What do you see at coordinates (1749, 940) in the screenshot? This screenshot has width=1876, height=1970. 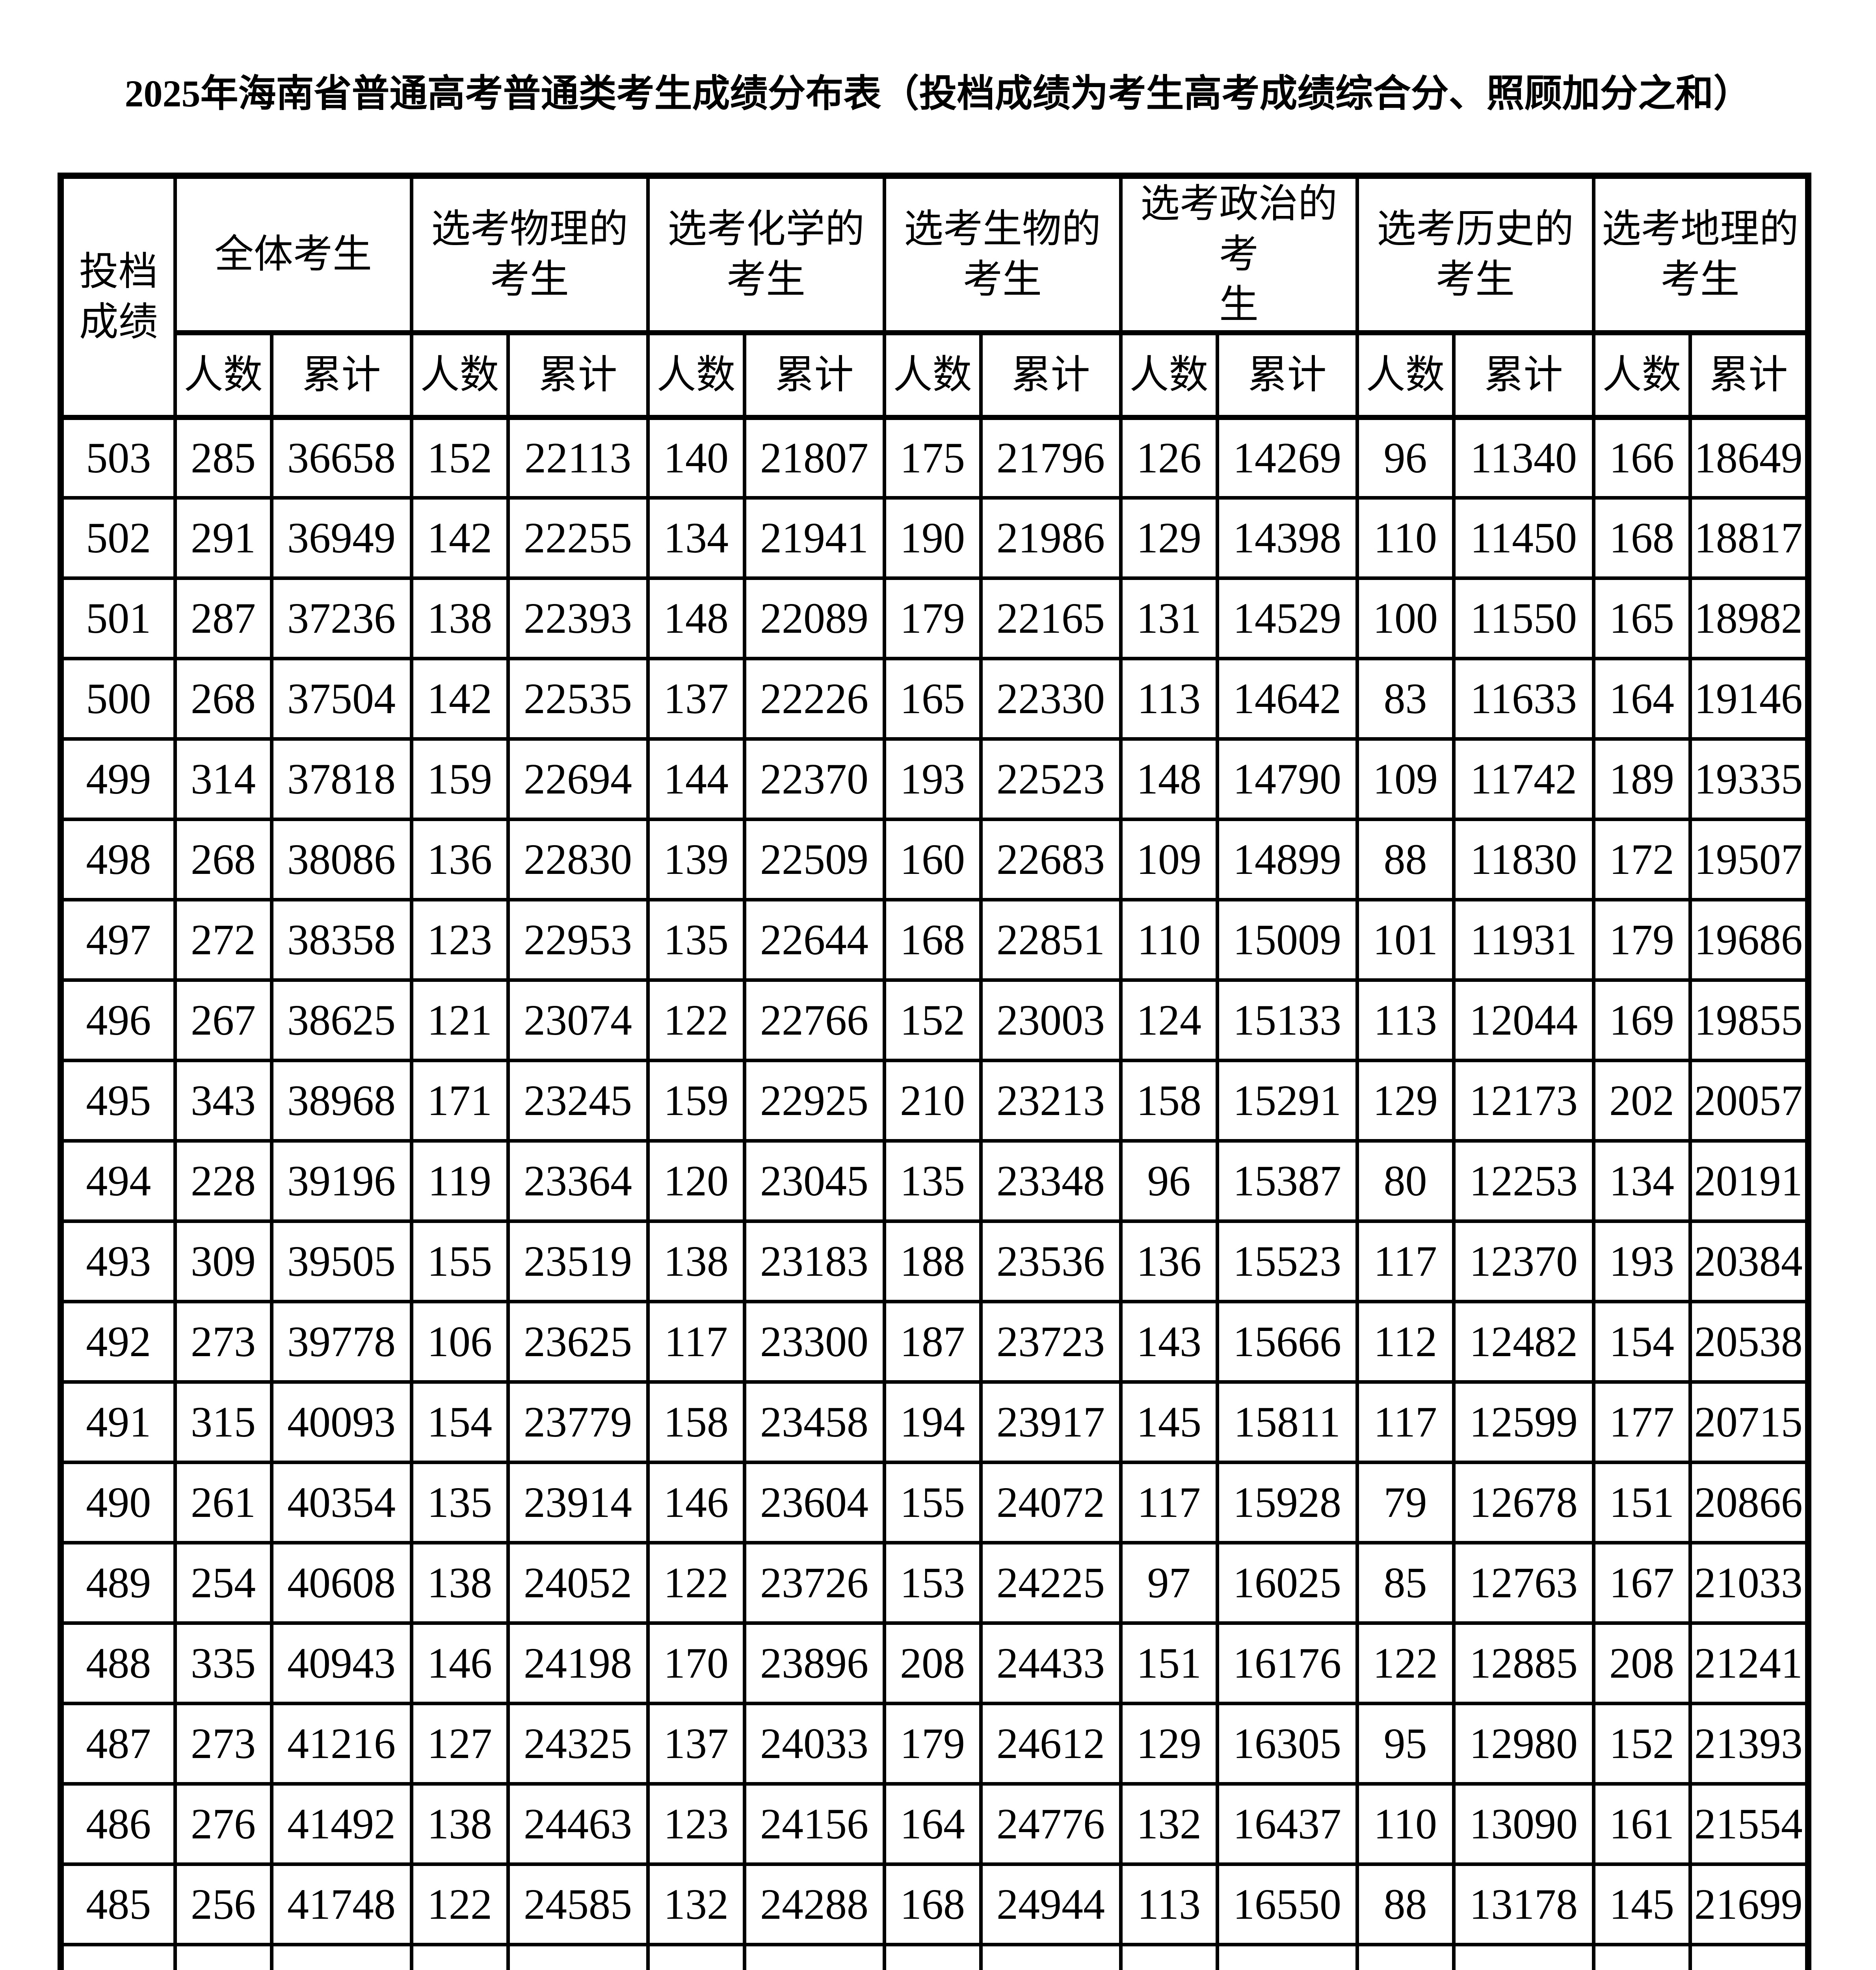 I see `cumulative-cell: 19686` at bounding box center [1749, 940].